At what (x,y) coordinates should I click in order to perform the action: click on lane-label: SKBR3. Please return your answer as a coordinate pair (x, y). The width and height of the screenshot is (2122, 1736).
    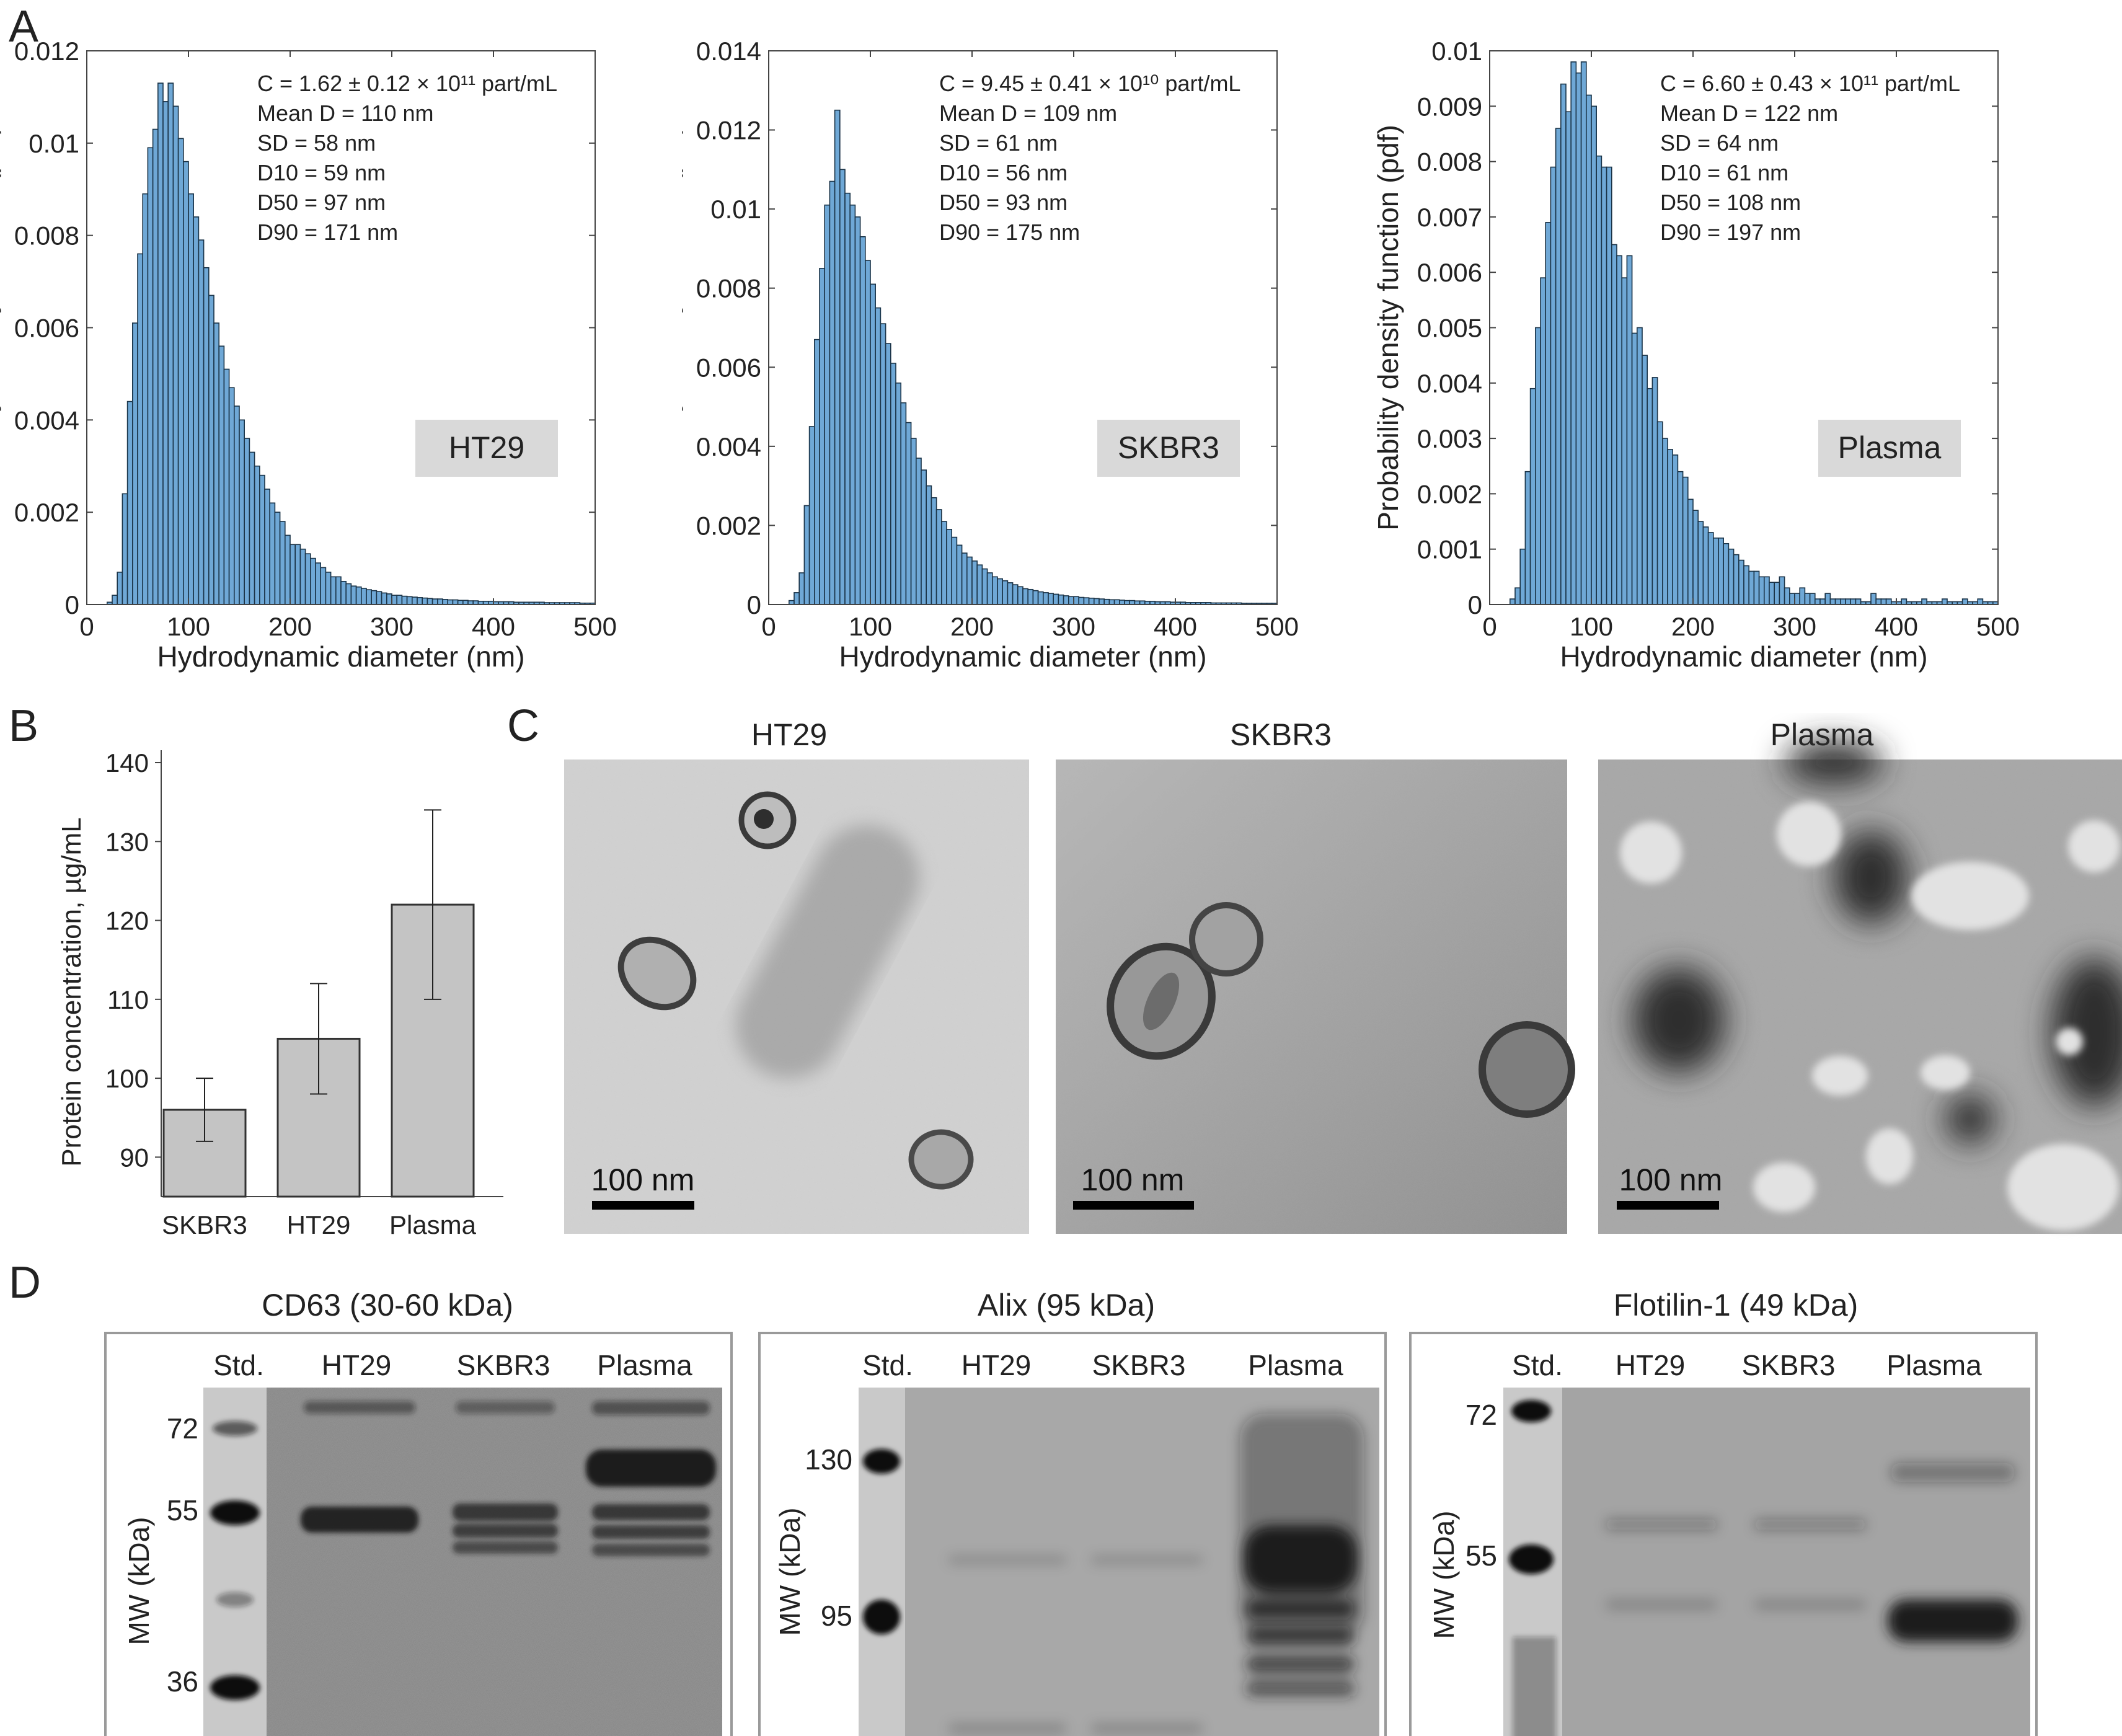
    Looking at the image, I should click on (503, 1365).